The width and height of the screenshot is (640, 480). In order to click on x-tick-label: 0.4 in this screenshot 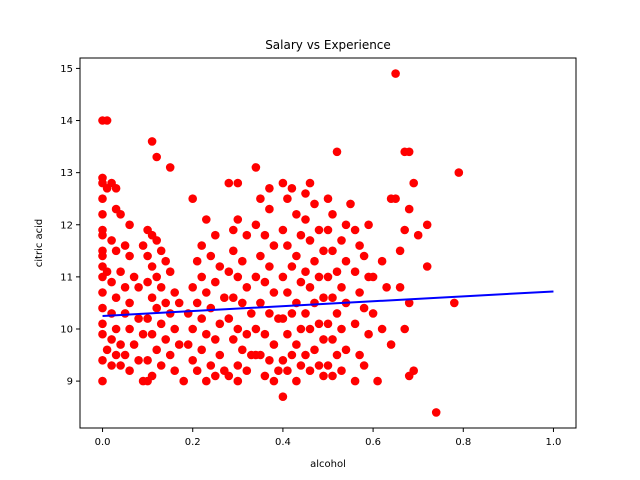, I will do `click(283, 442)`.